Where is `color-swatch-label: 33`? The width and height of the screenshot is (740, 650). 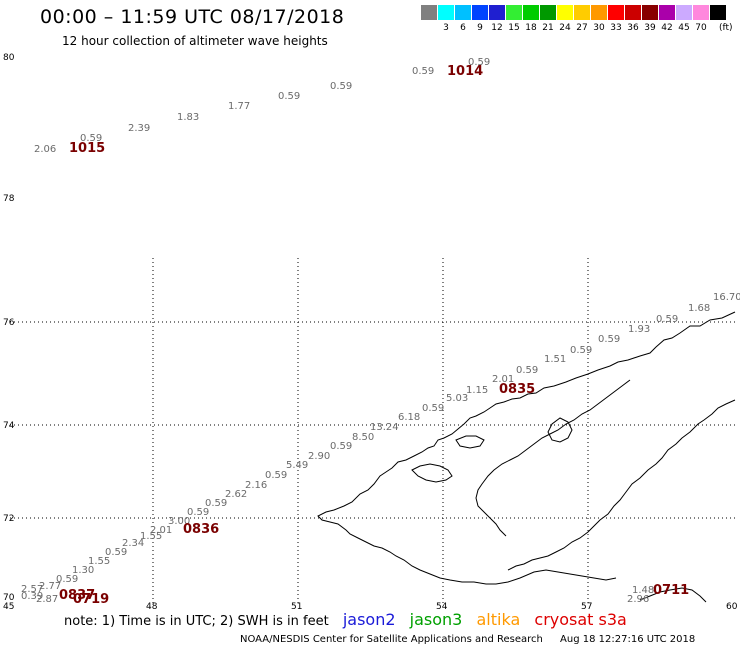 color-swatch-label: 33 is located at coordinates (616, 28).